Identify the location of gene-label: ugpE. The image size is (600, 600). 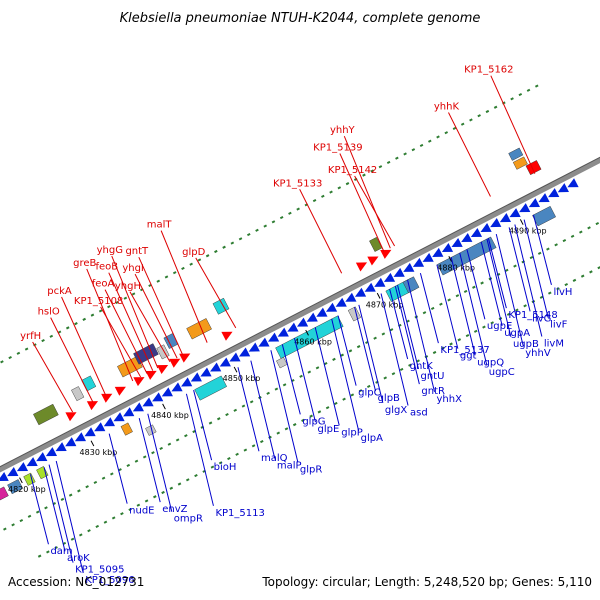
(499, 326).